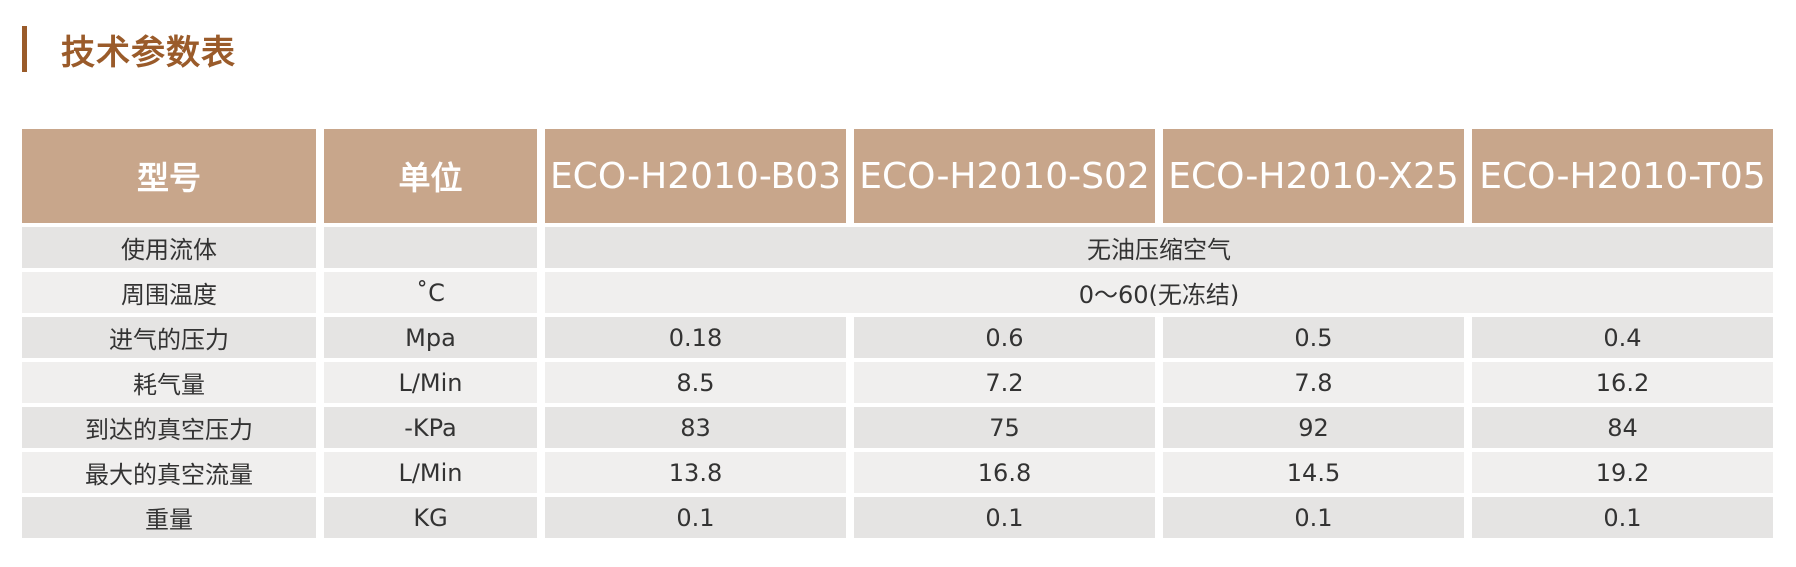 The width and height of the screenshot is (1796, 567). Describe the element at coordinates (695, 382) in the screenshot. I see `row-value: 8.5` at that location.